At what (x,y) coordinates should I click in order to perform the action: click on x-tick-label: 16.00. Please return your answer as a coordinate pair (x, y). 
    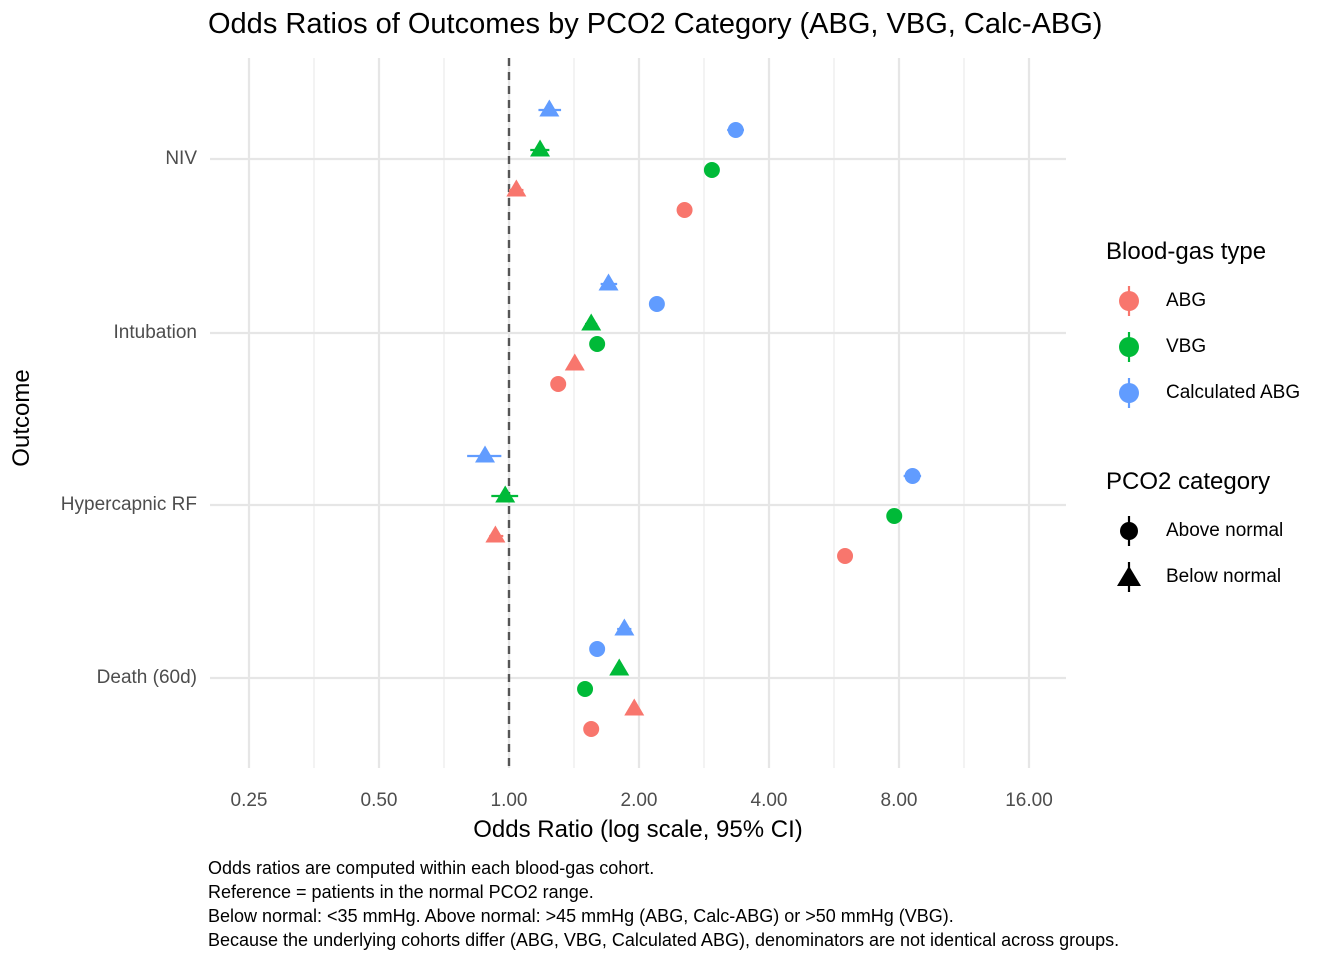
    Looking at the image, I should click on (1029, 800).